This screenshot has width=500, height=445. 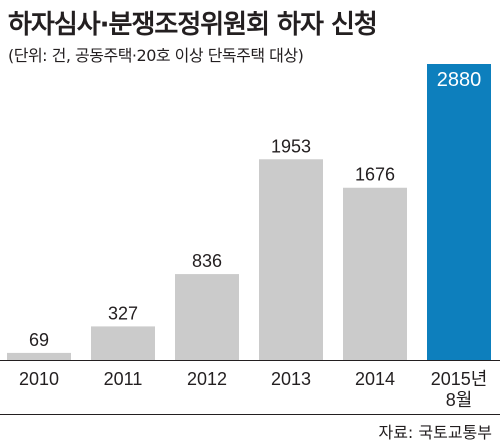 What do you see at coordinates (375, 175) in the screenshot?
I see `bar-value-label-4: 1676` at bounding box center [375, 175].